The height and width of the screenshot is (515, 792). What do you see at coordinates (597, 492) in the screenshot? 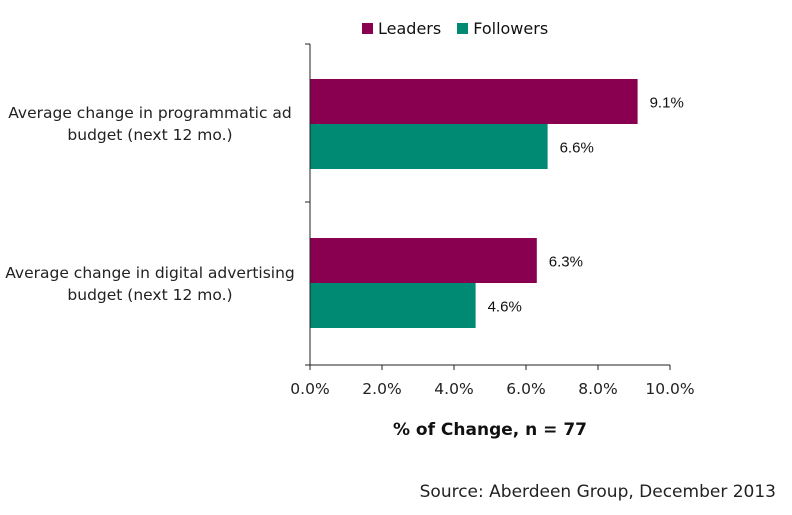
I see `source-note: Source: Aberdeen Group, December 2013` at bounding box center [597, 492].